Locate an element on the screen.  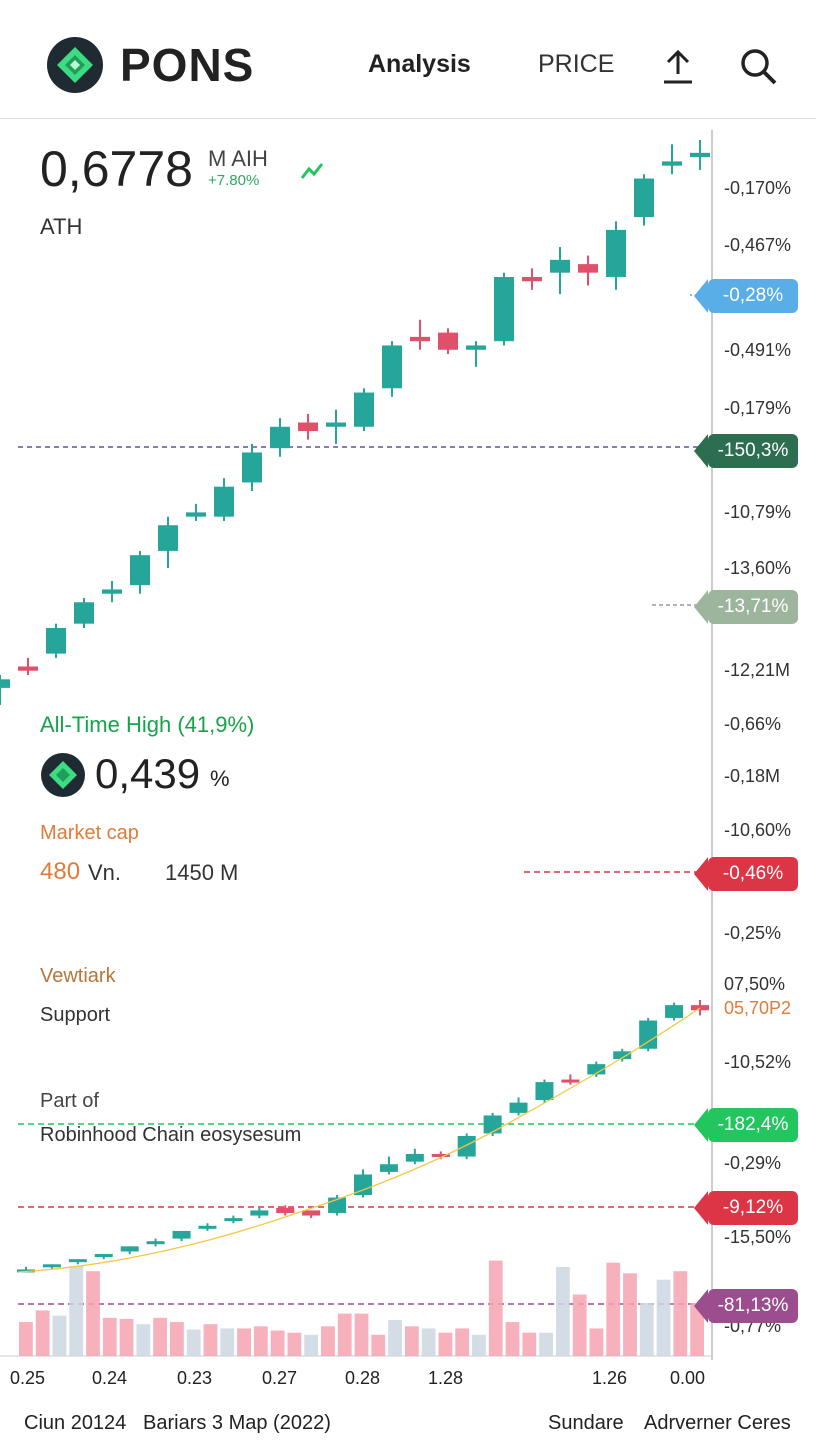
upload-icon is located at coordinates (678, 66).